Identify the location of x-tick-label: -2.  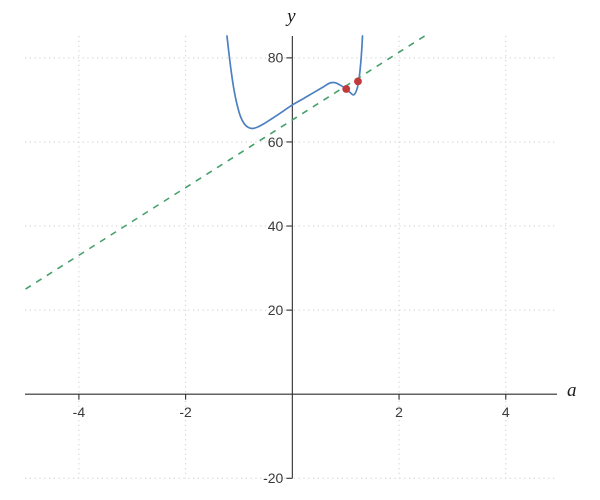
(185, 412).